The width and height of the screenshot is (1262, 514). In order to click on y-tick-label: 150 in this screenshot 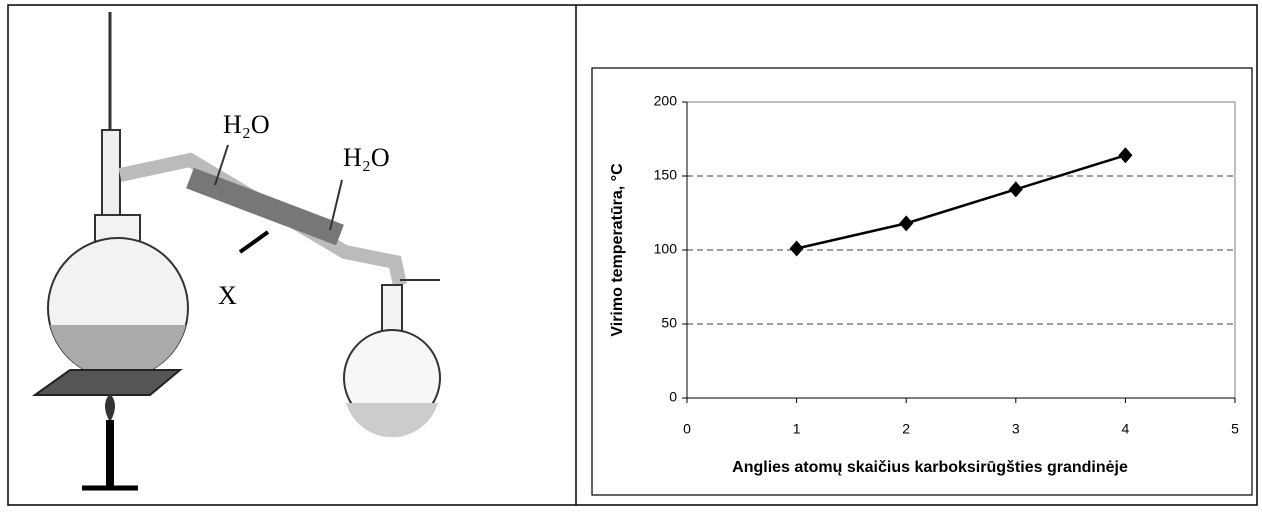, I will do `click(666, 175)`.